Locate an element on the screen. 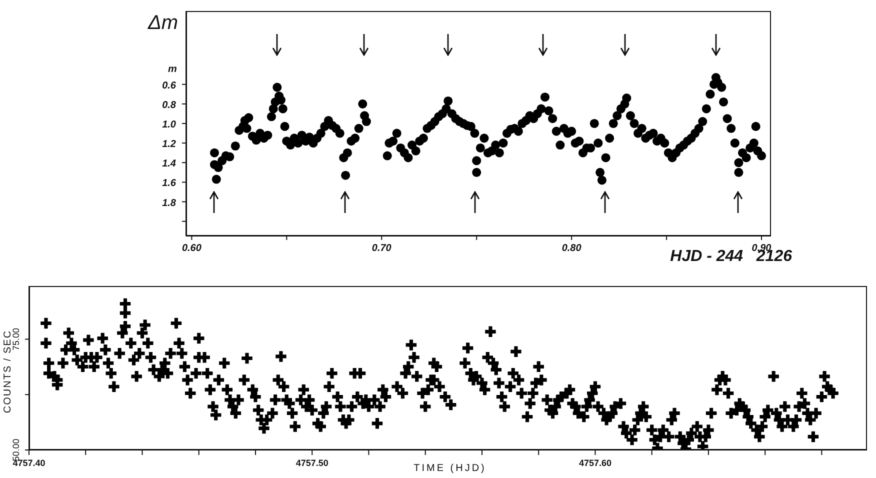  y-tick-label: 1.2 is located at coordinates (169, 144).